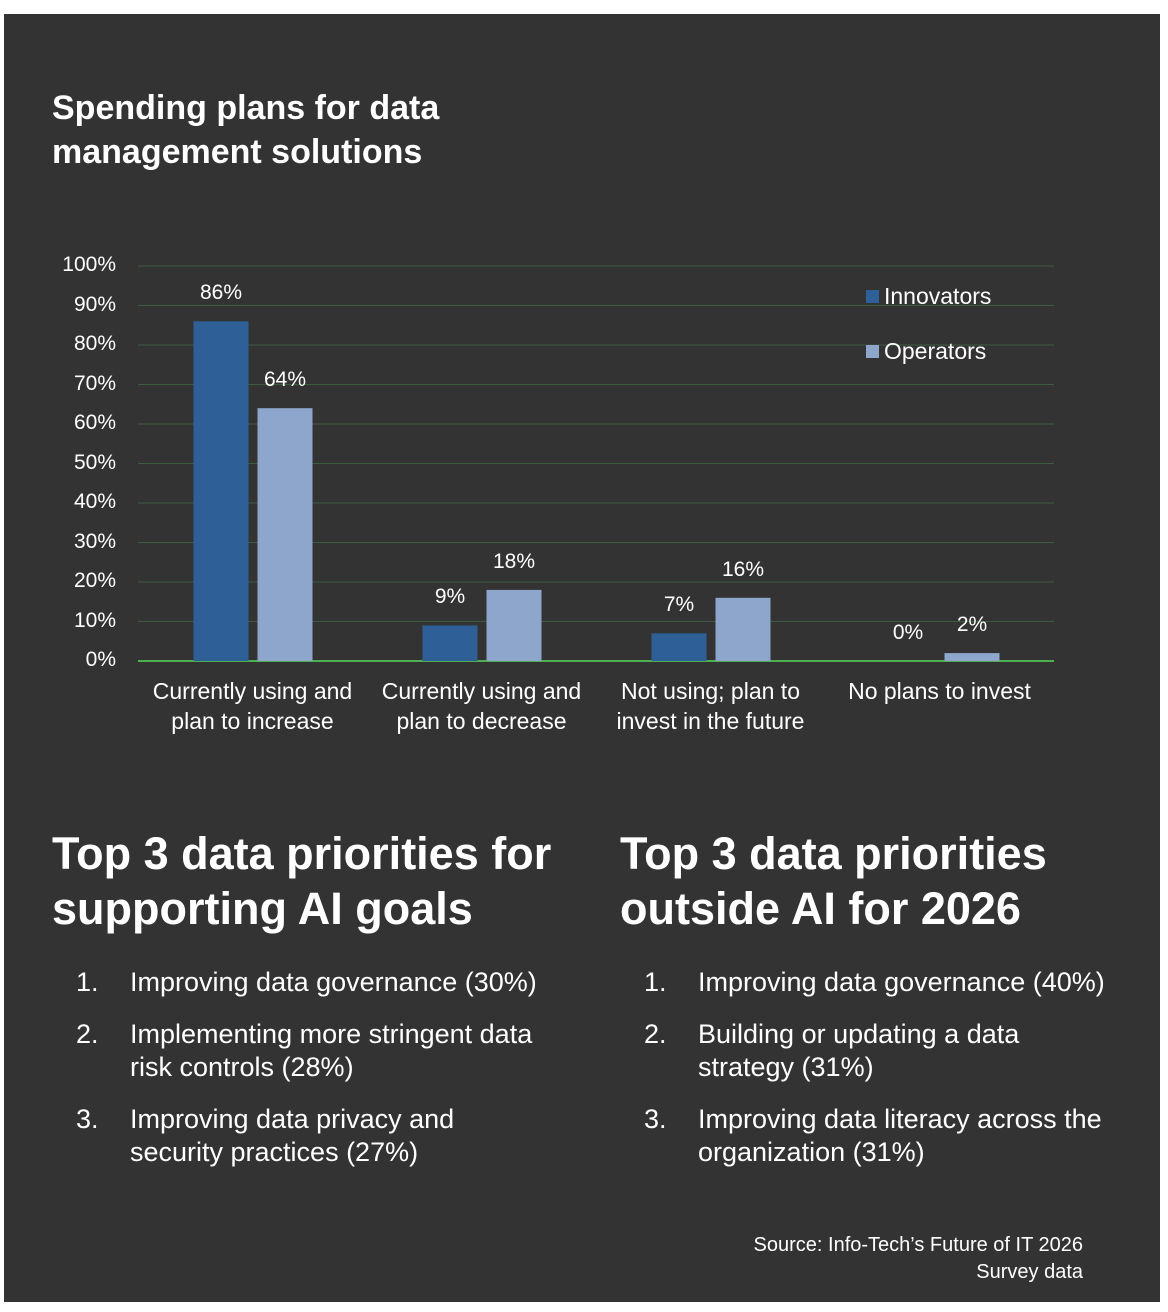 This screenshot has width=1168, height=1312. I want to click on legend-label: Operators, so click(935, 351).